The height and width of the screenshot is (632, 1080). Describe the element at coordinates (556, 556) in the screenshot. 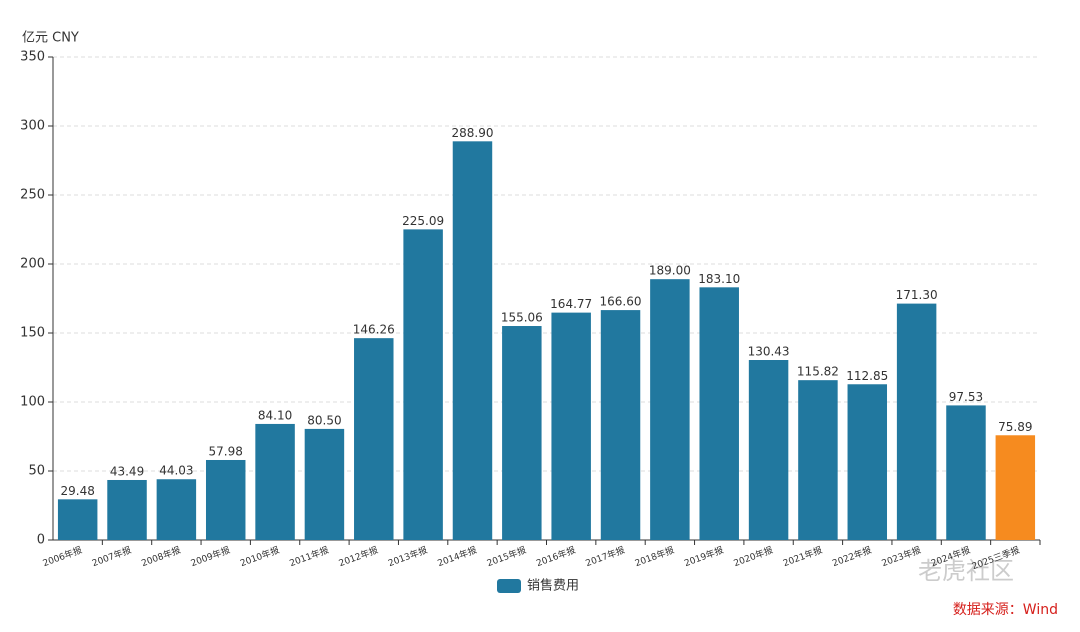

I see `x-tick-label: 2016年报` at that location.